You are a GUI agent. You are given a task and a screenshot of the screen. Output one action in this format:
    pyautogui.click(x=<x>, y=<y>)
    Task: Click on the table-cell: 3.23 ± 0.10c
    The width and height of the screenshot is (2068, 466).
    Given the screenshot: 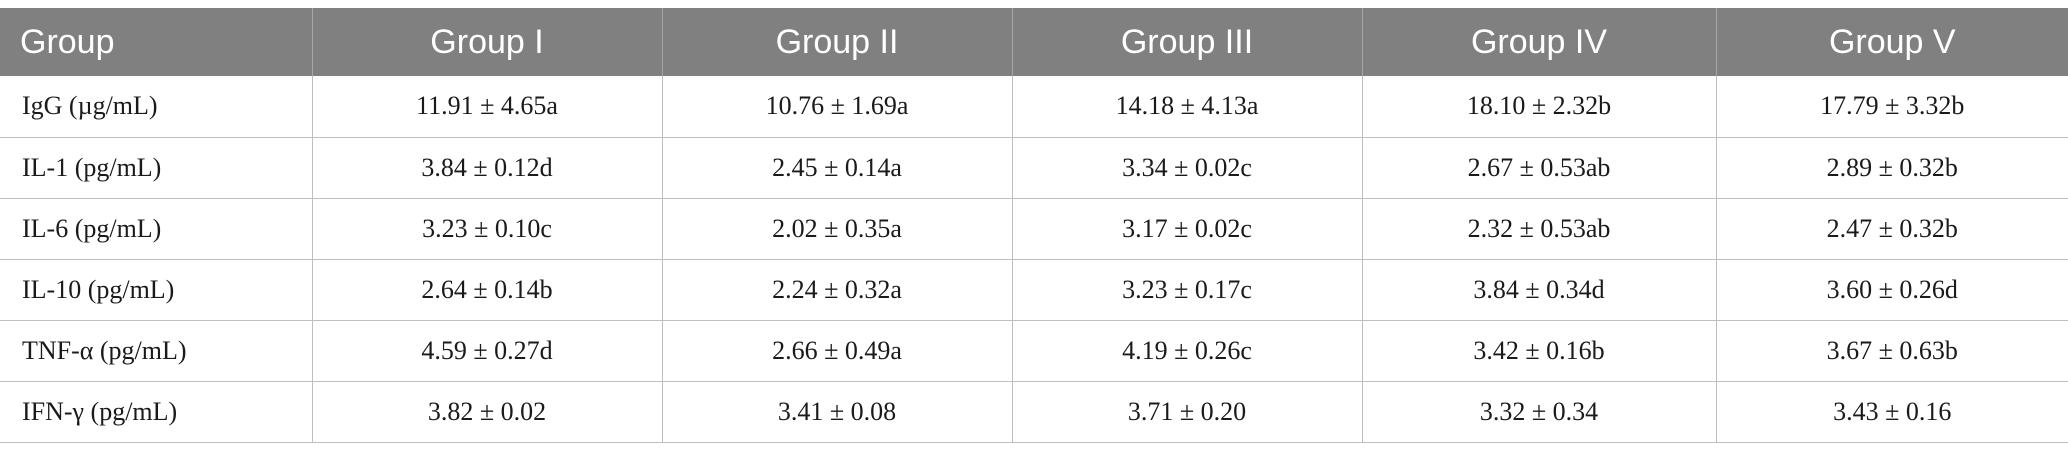 What is the action you would take?
    pyautogui.click(x=486, y=229)
    